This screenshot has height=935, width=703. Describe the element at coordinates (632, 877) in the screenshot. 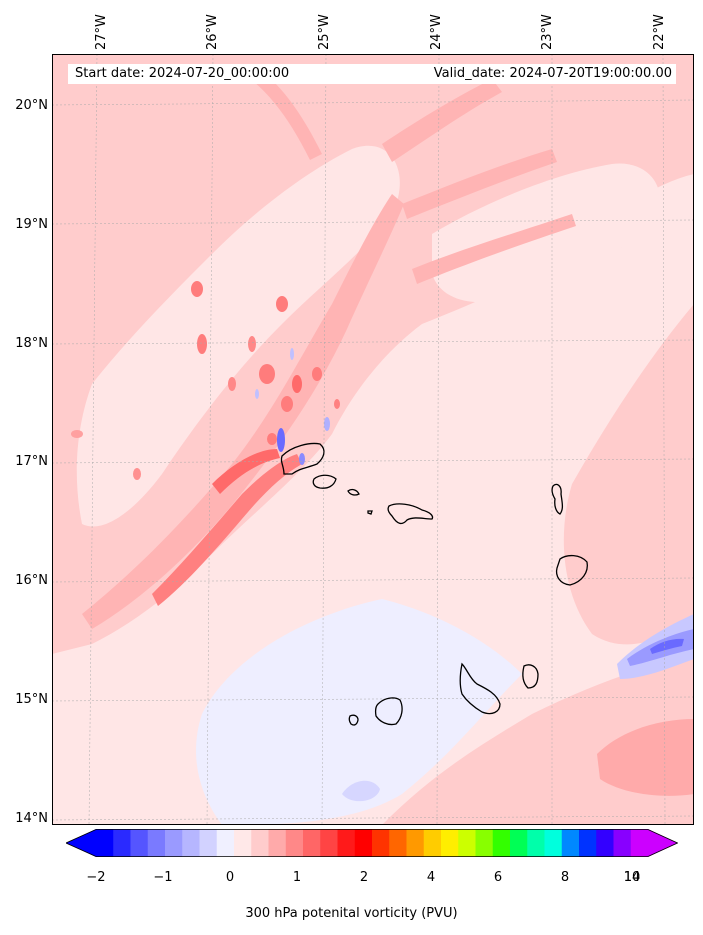

I see `colorbar-tick-label: 10` at that location.